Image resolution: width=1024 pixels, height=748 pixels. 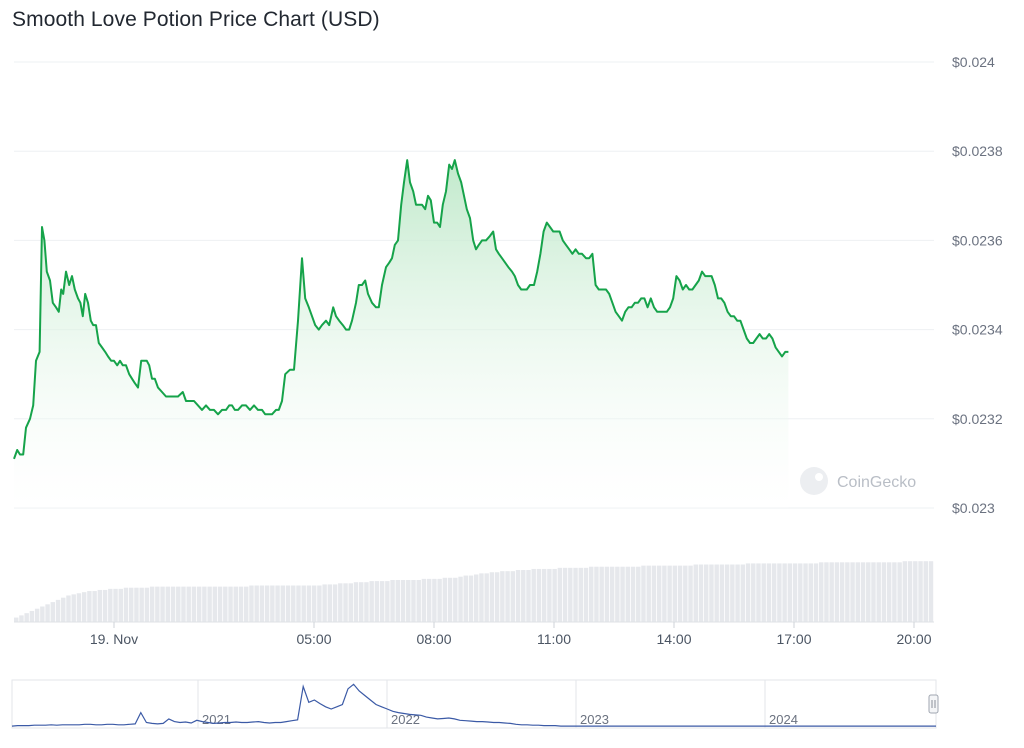 What do you see at coordinates (114, 639) in the screenshot?
I see `x-tick-label: 19. Nov` at bounding box center [114, 639].